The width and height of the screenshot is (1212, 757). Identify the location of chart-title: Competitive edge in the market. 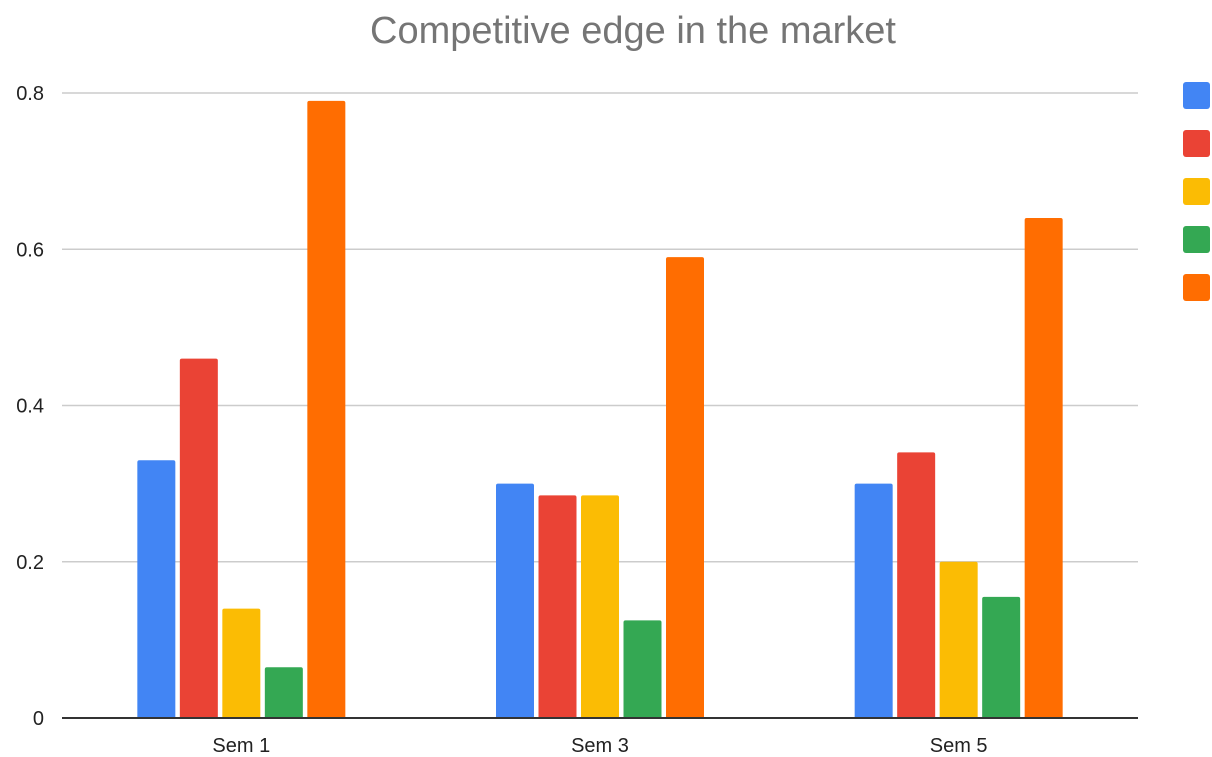
(633, 31).